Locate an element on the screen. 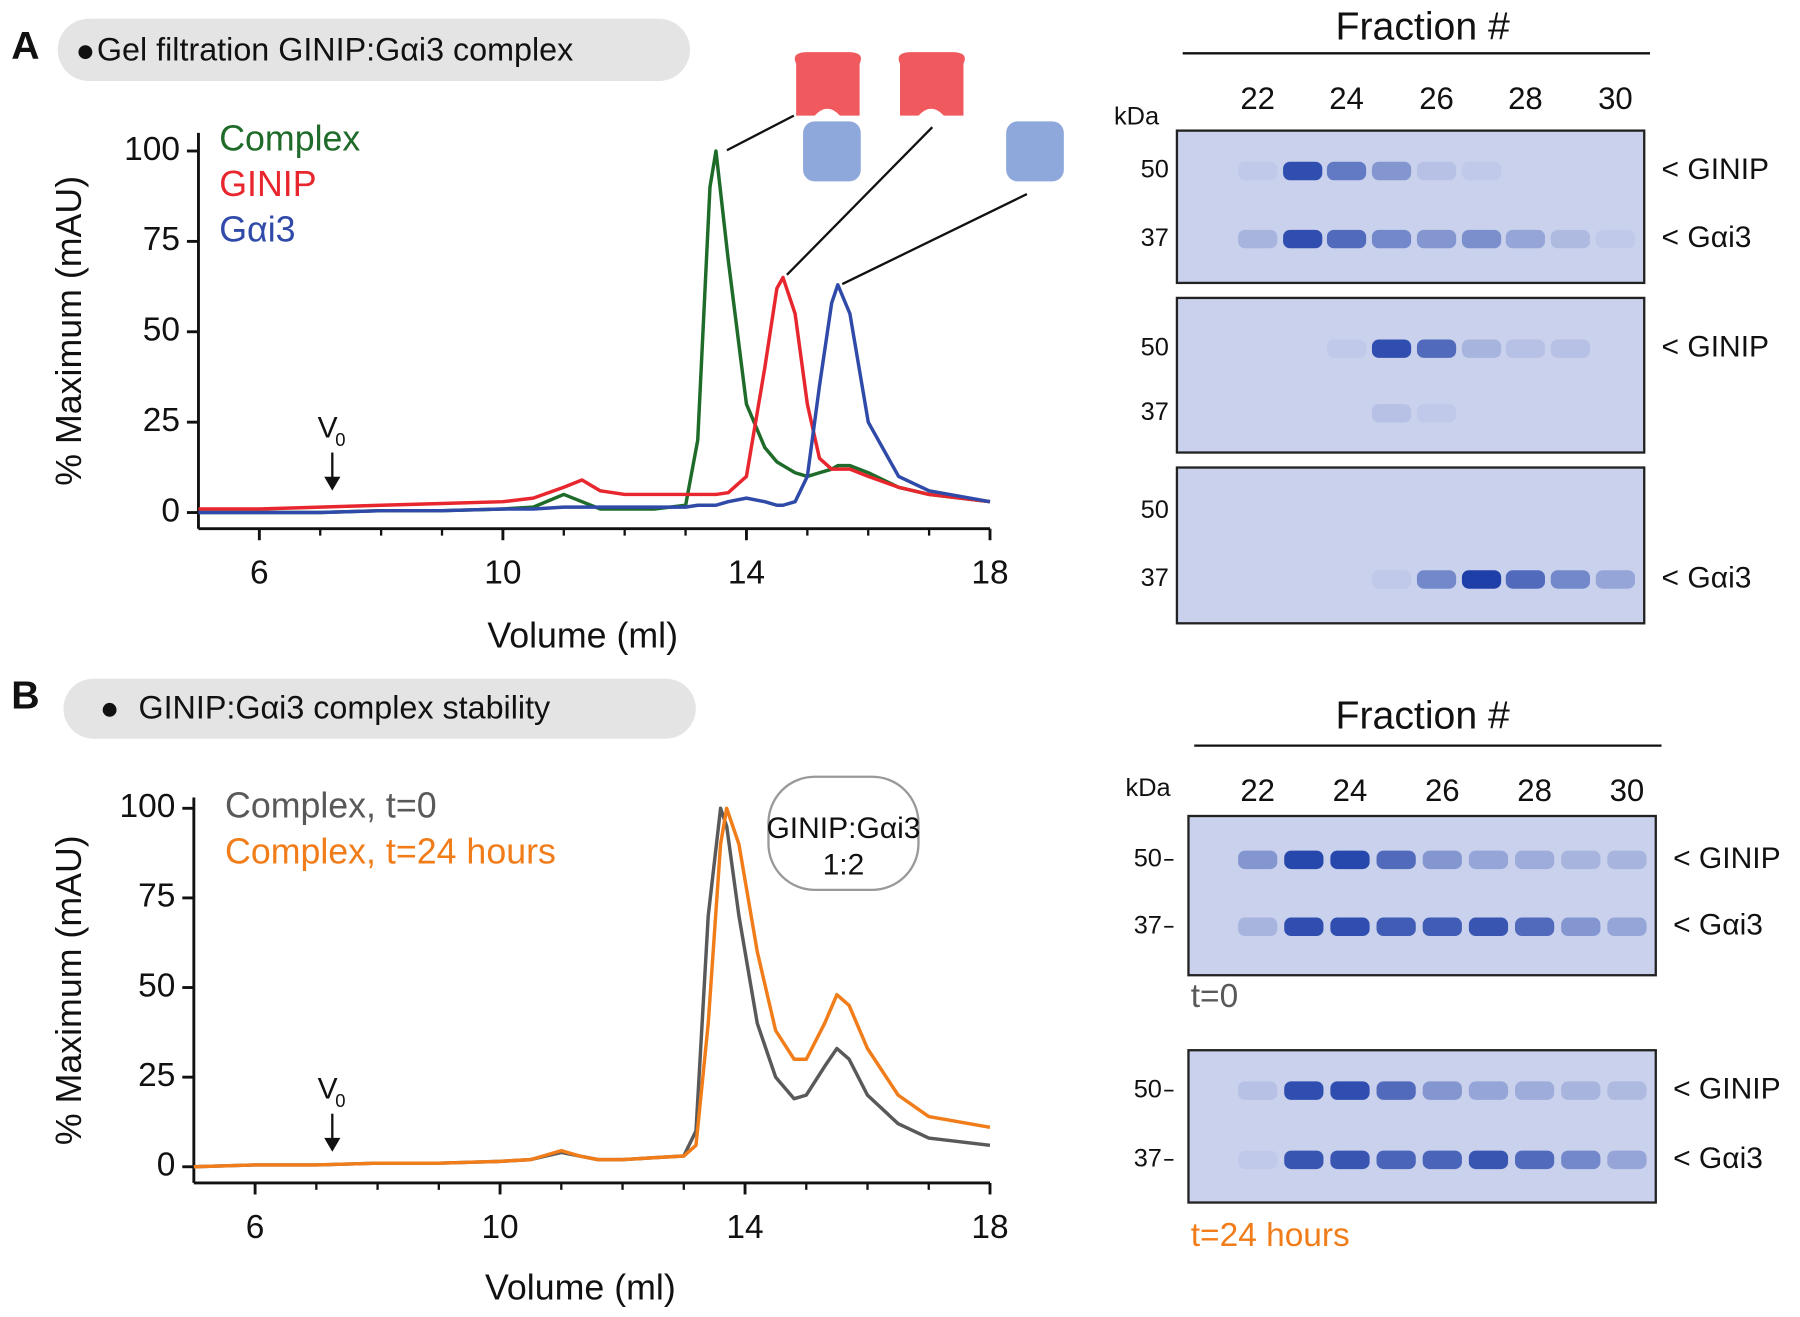  legend-entry: Complex is located at coordinates (289, 138).